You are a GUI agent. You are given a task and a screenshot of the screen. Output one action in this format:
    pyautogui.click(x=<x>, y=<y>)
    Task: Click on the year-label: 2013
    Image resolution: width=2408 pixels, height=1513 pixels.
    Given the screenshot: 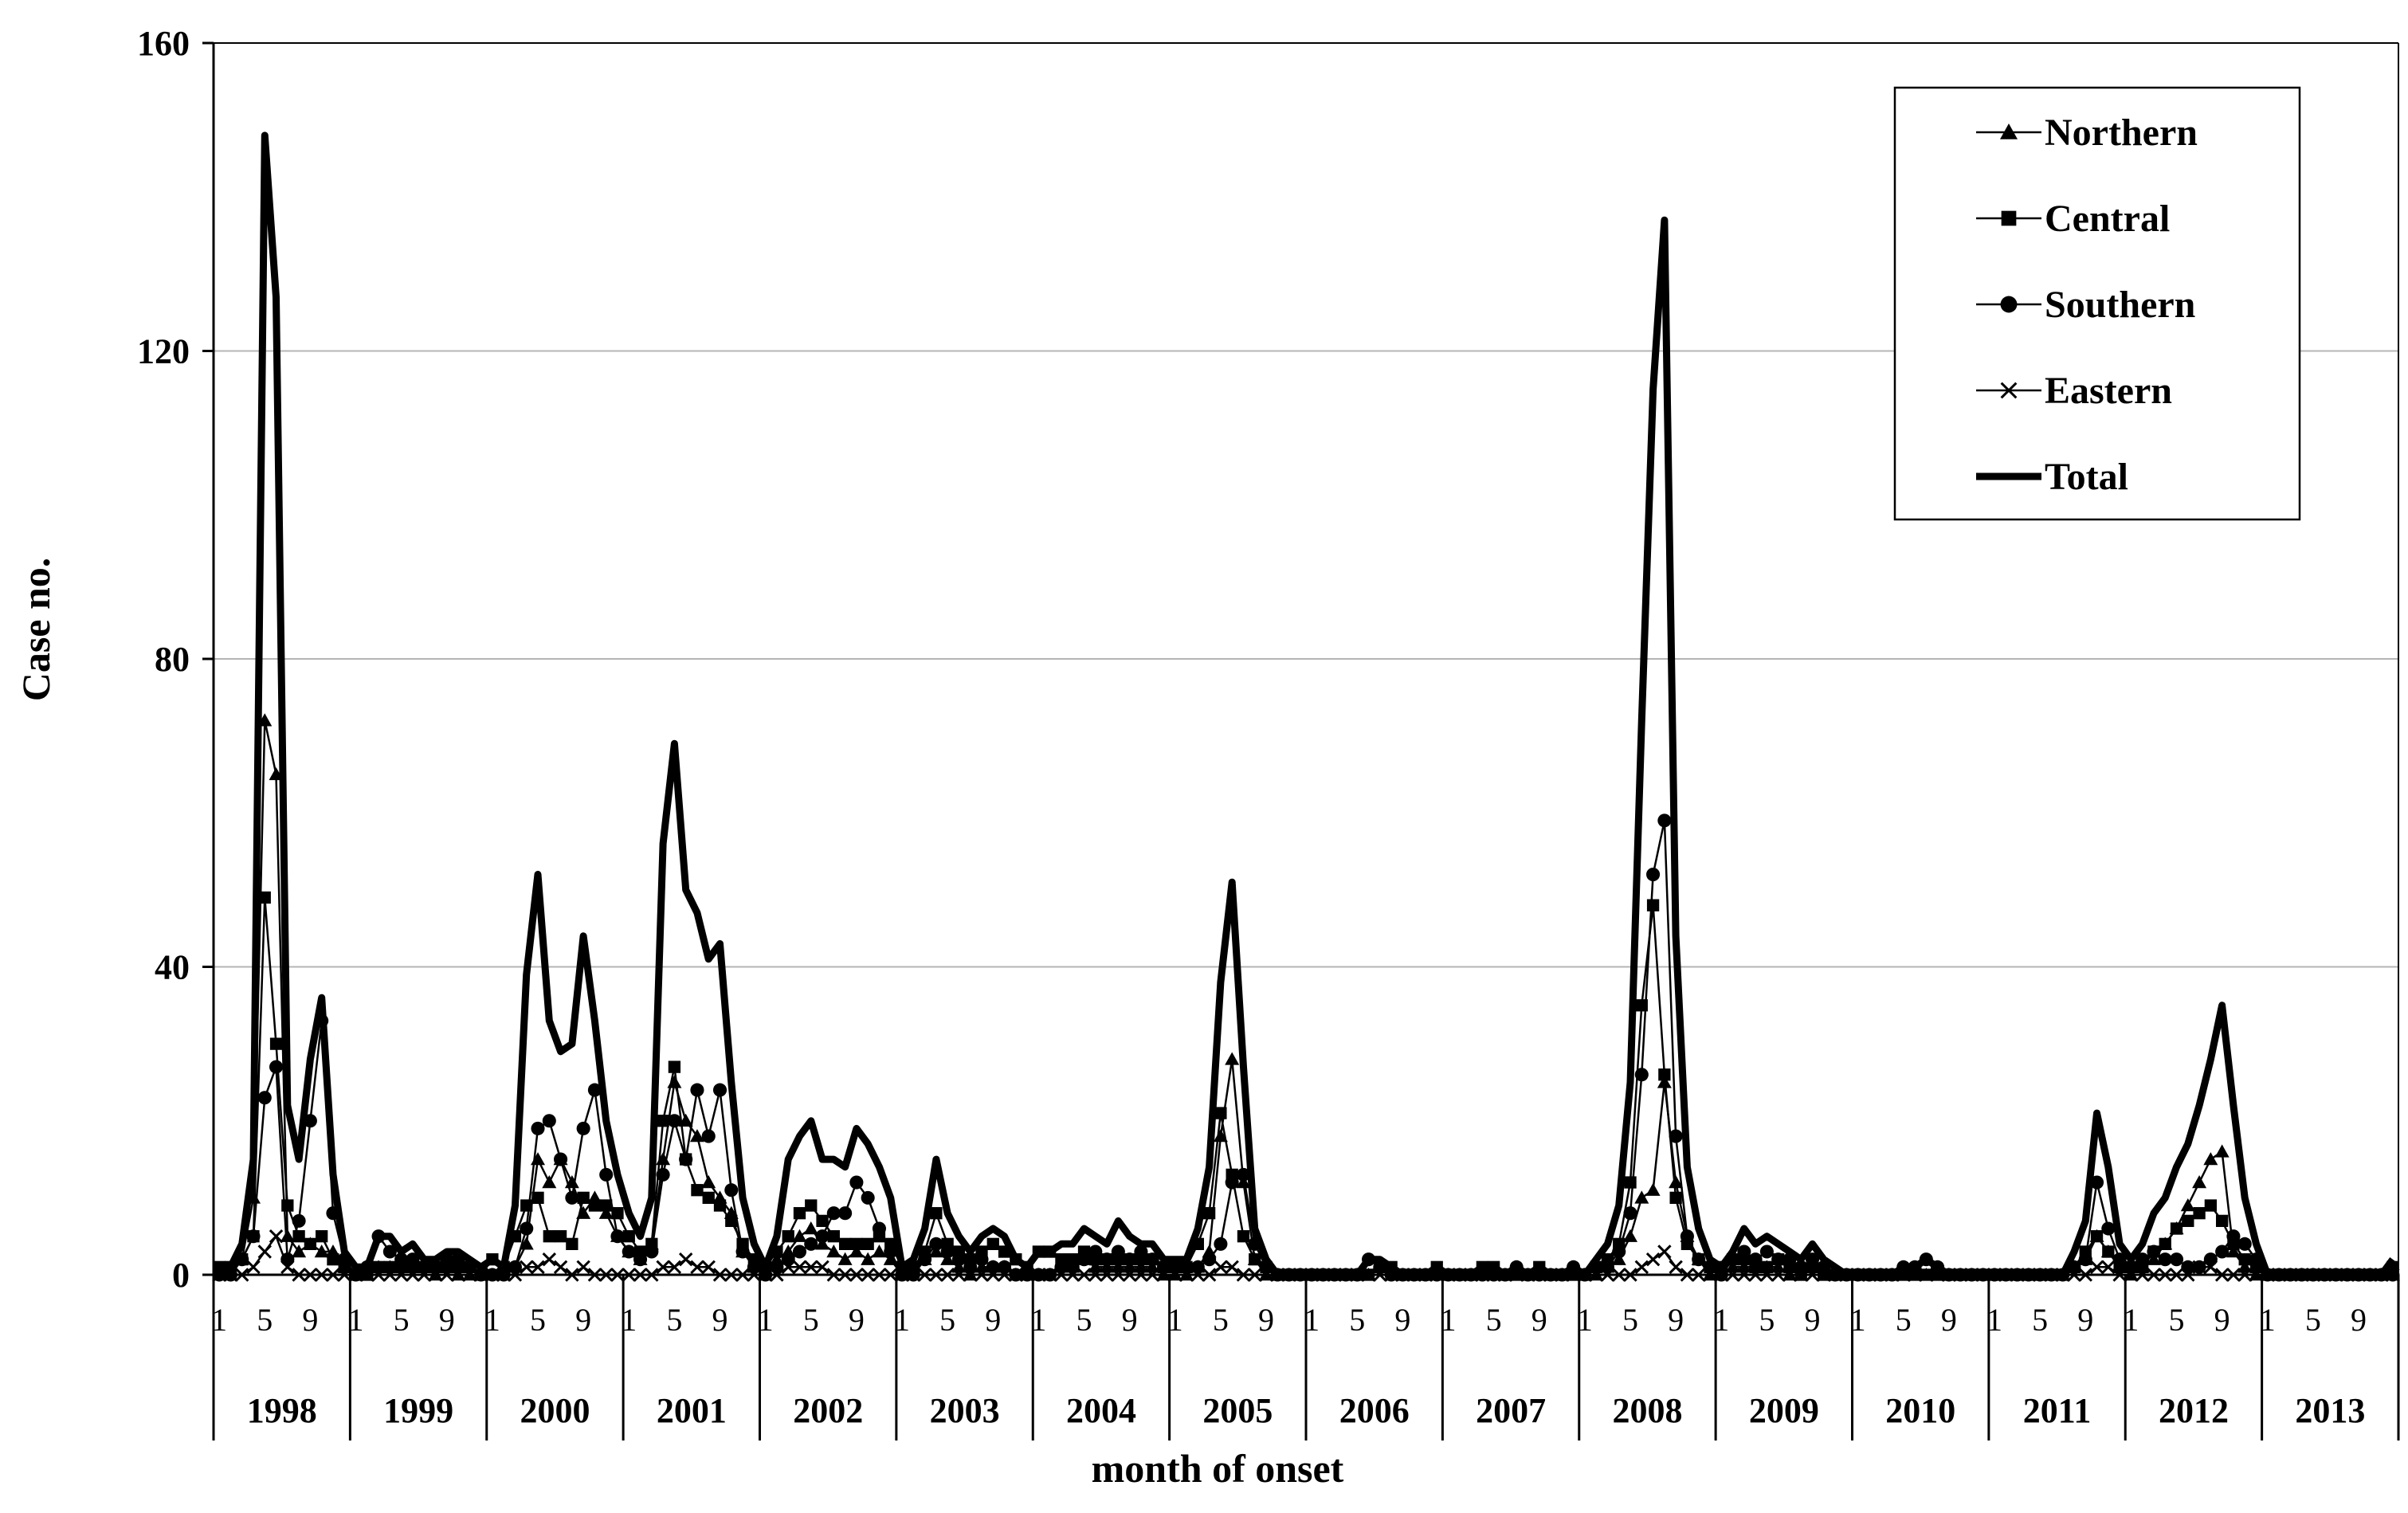 What is the action you would take?
    pyautogui.click(x=2330, y=1410)
    